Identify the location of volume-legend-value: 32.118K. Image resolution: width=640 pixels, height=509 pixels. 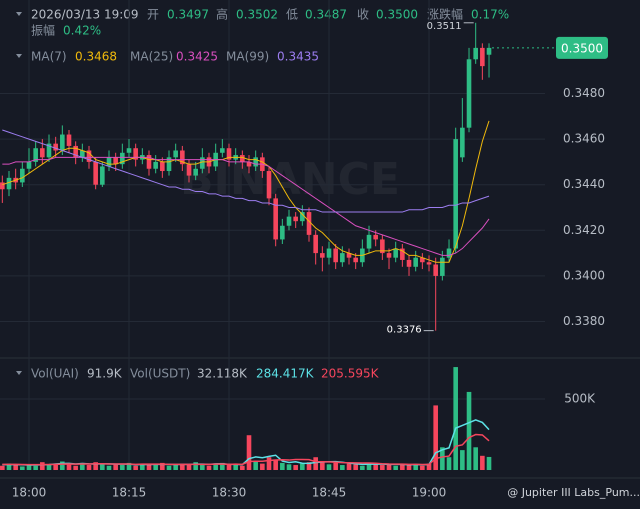
(222, 374).